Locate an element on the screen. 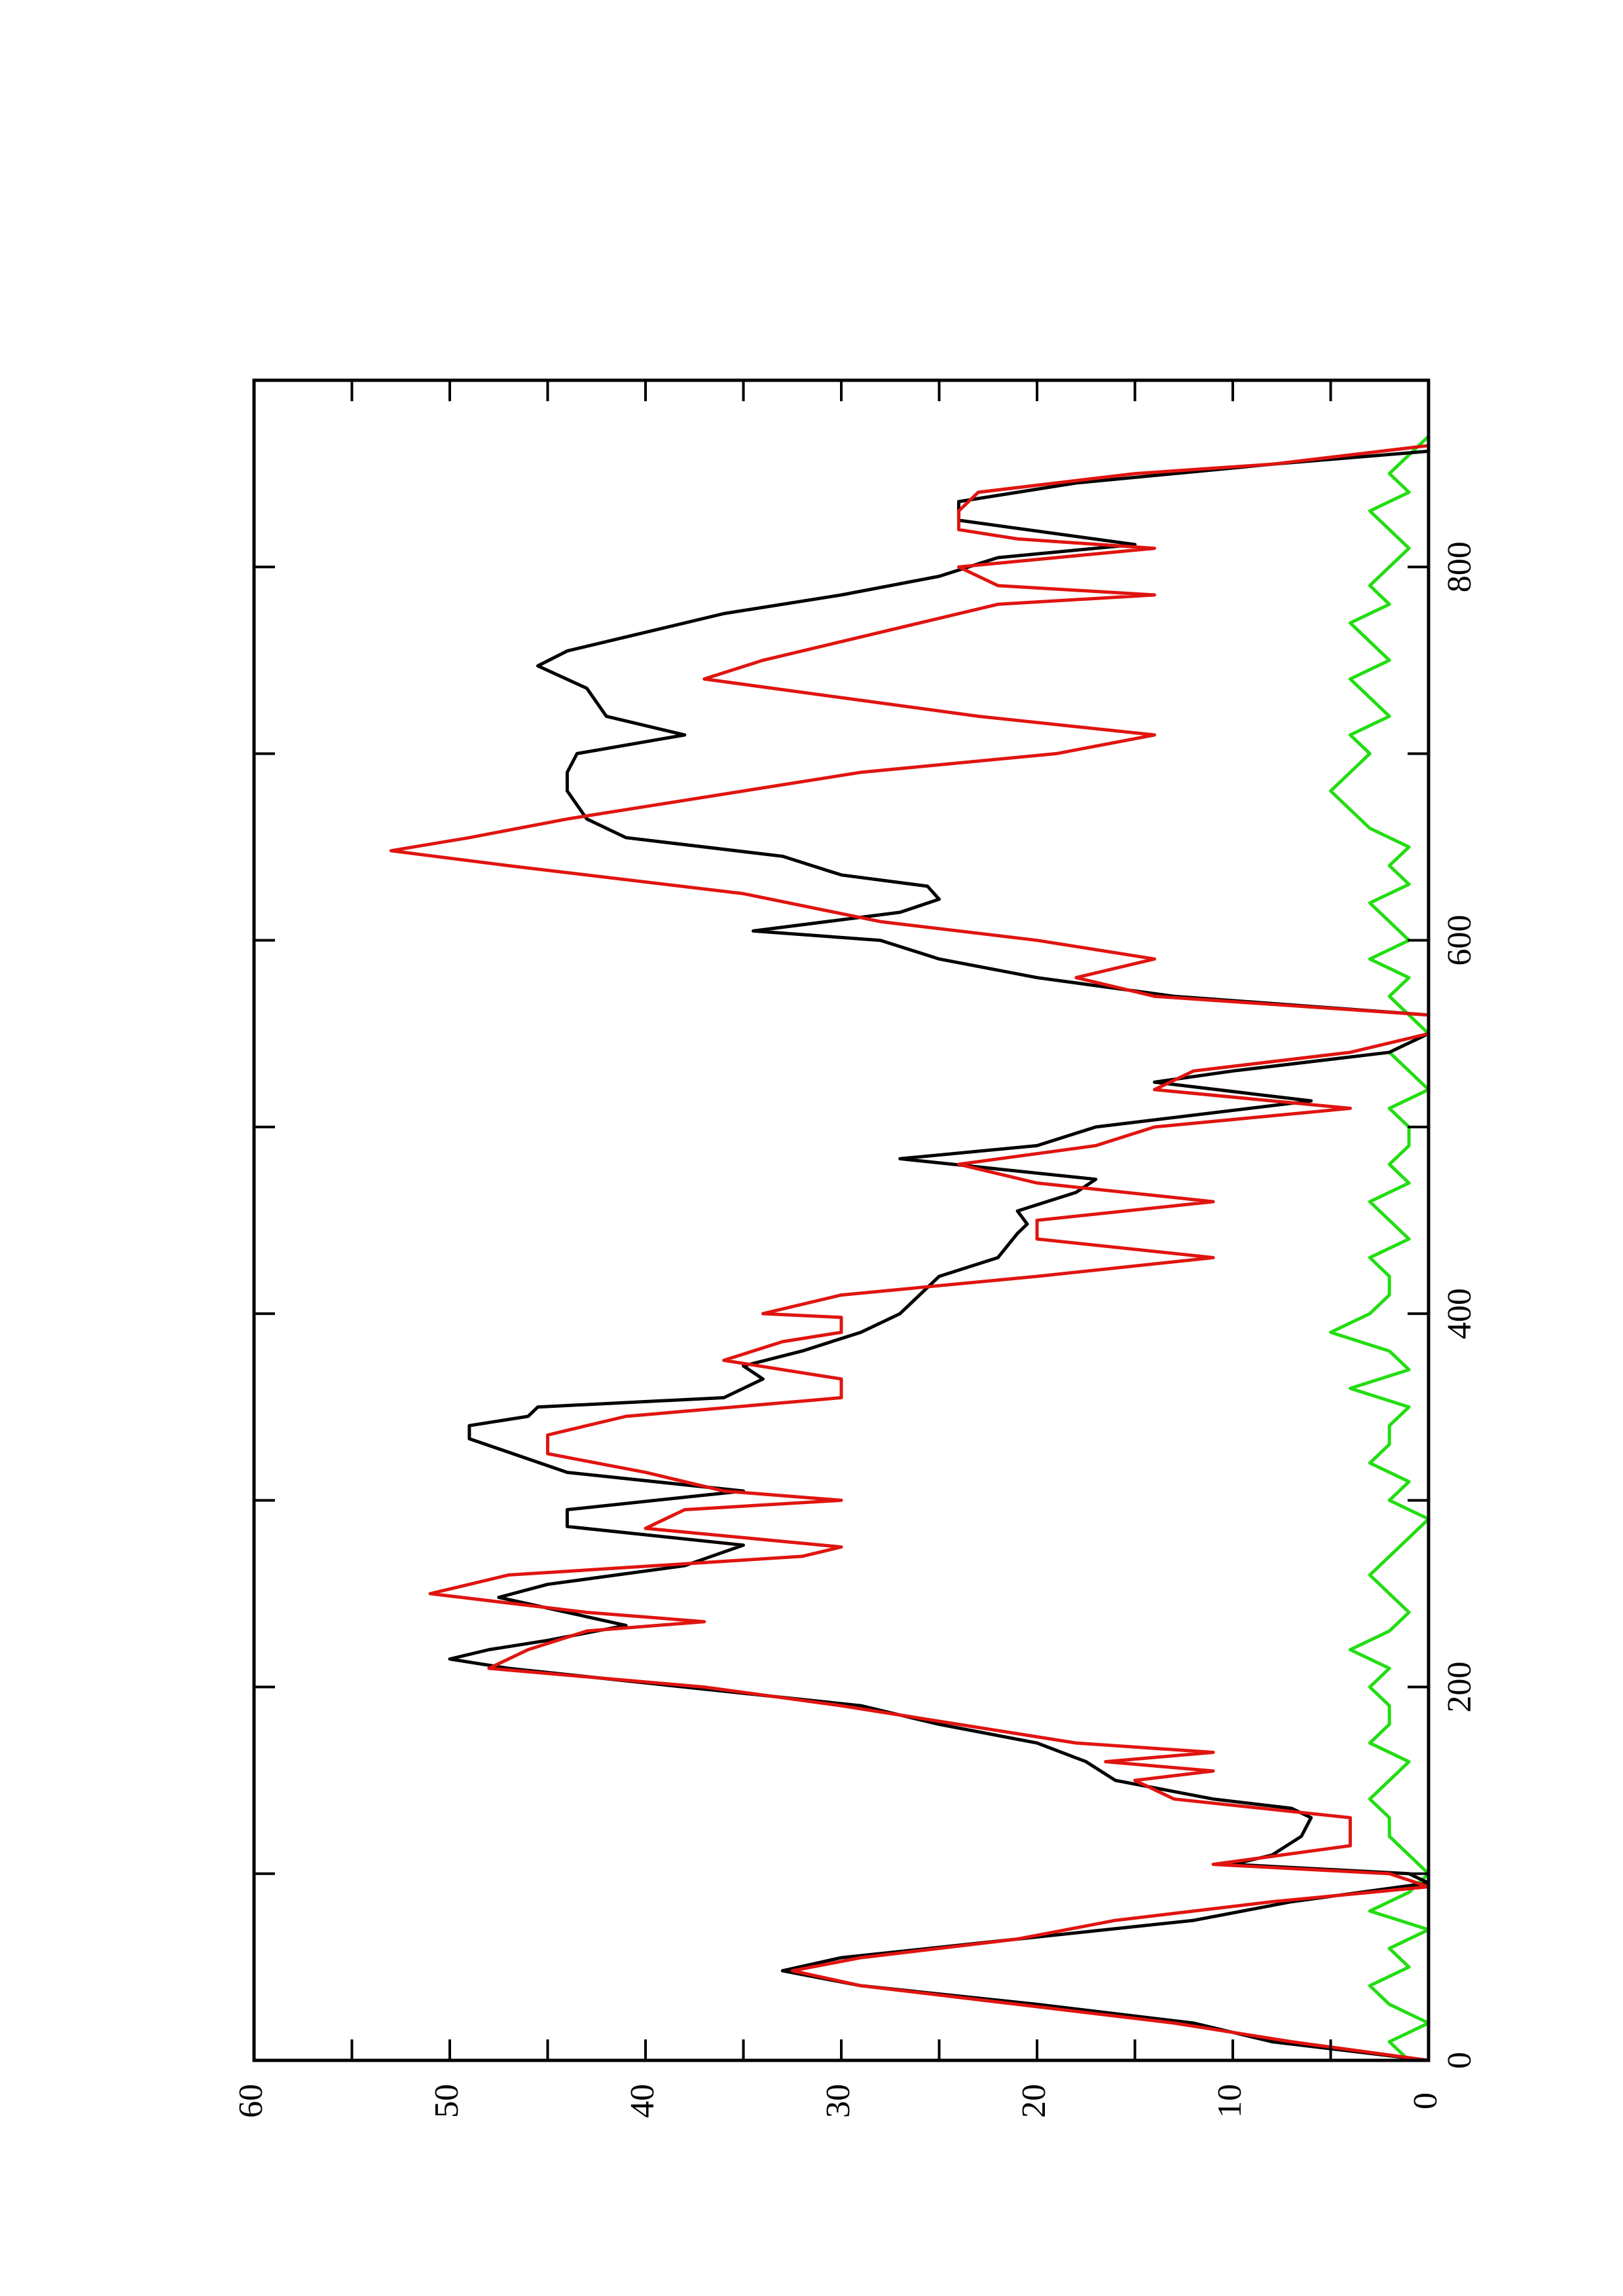  x-tick-label: 600 is located at coordinates (1459, 940).